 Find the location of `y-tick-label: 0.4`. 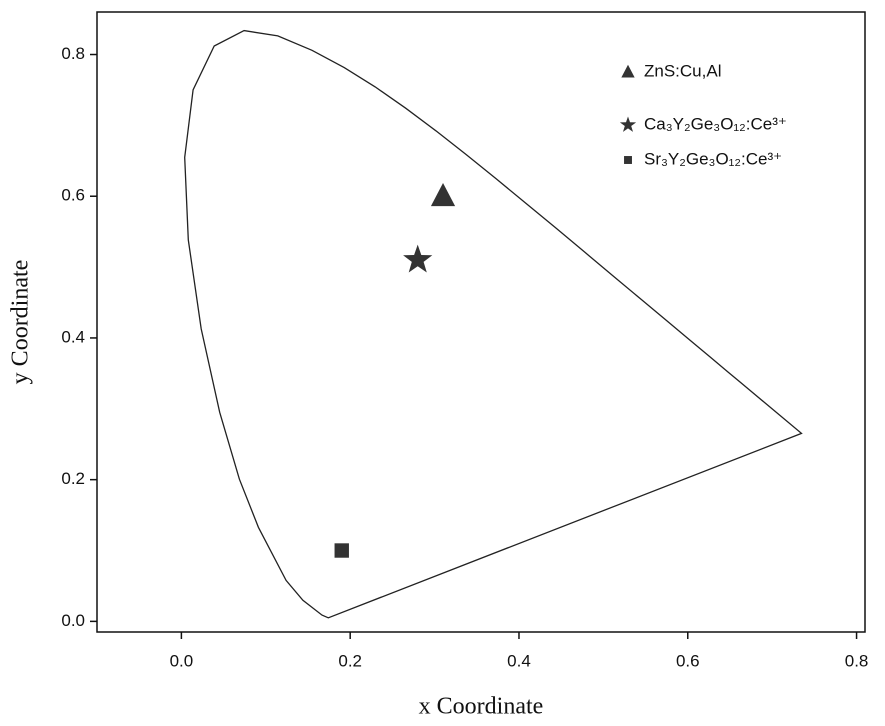

y-tick-label: 0.4 is located at coordinates (73, 336).